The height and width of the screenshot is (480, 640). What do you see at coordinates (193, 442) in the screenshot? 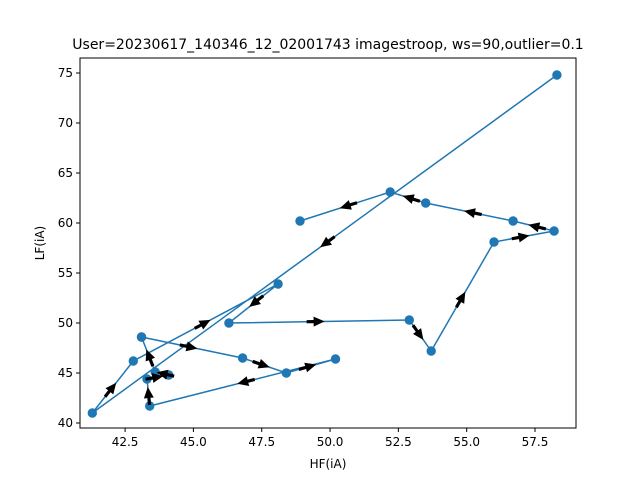
I see `x-tick-label: 45.0` at bounding box center [193, 442].